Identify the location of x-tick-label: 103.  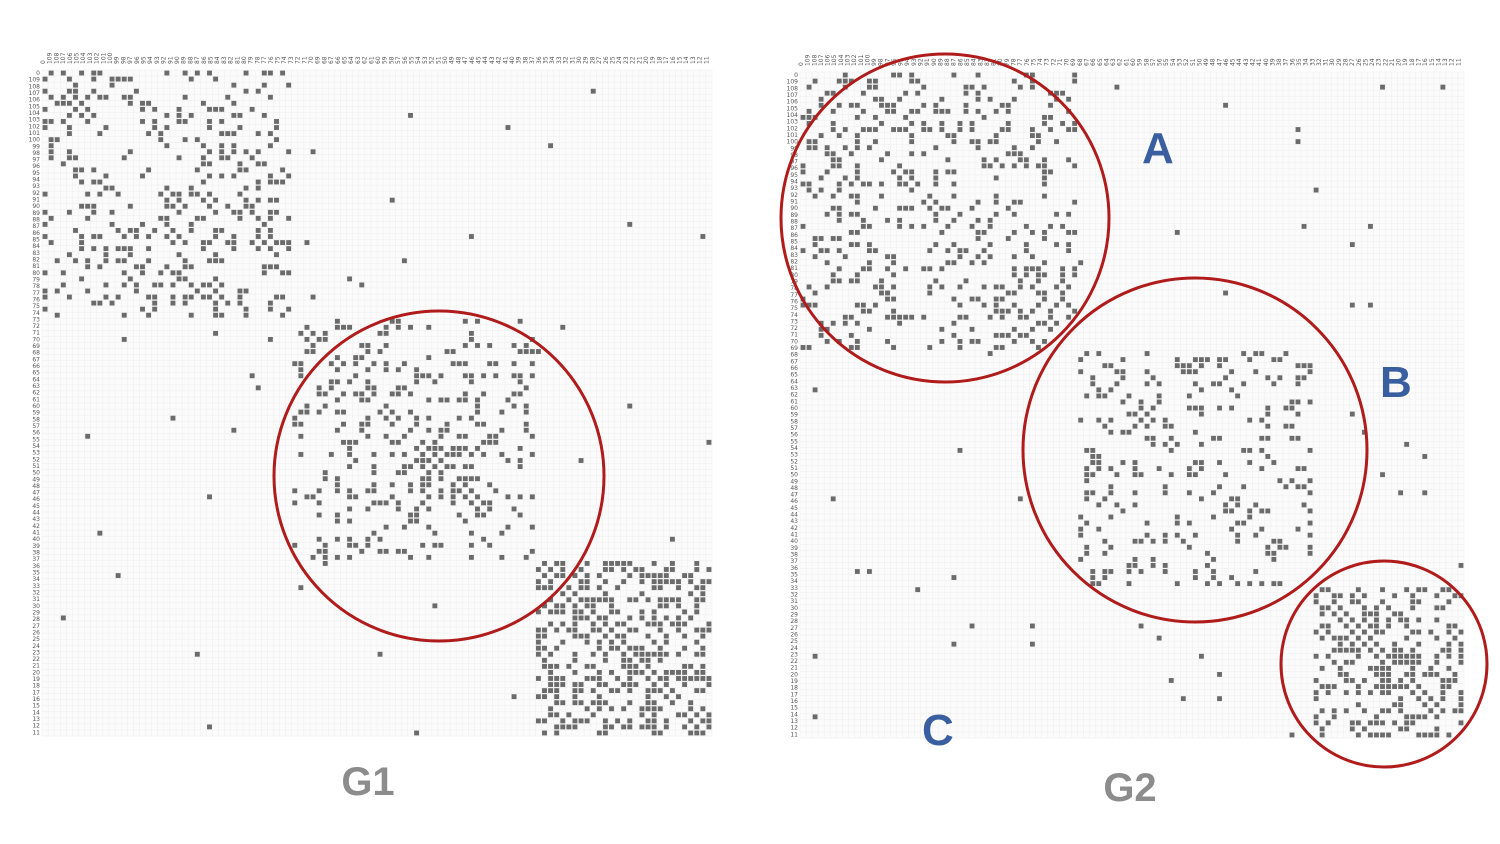
(847, 60).